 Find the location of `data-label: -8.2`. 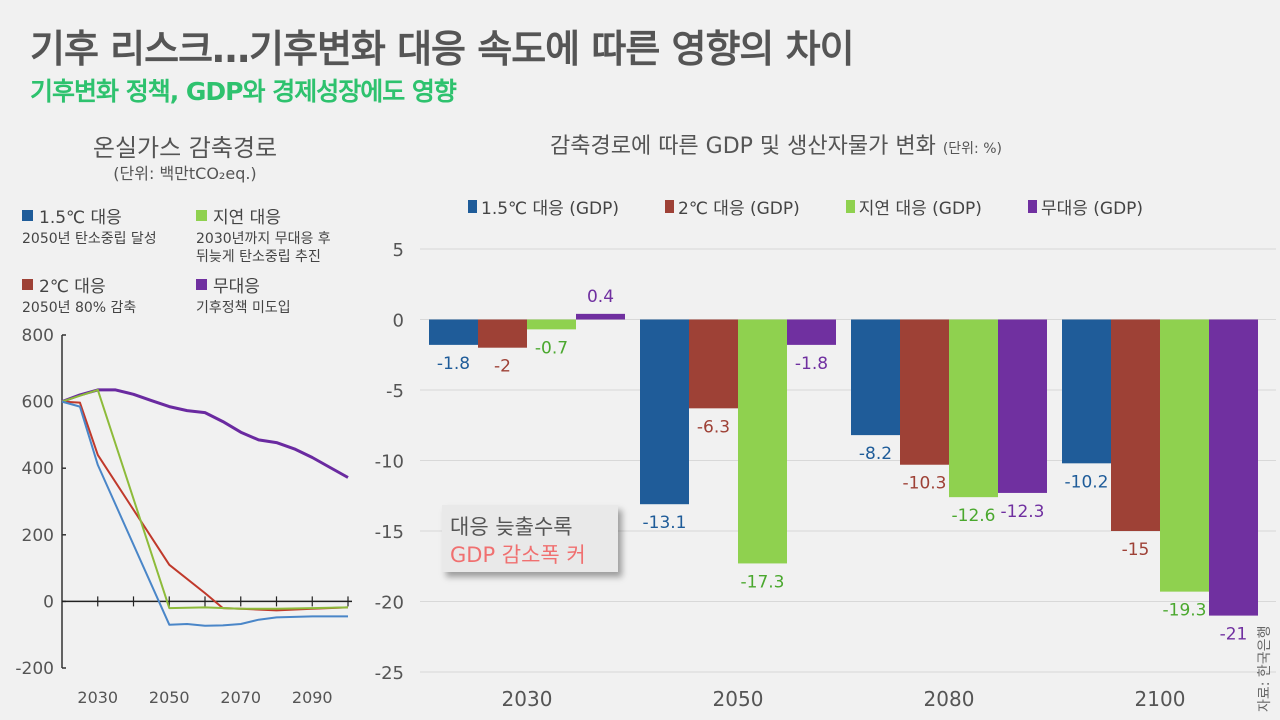

data-label: -8.2 is located at coordinates (875, 454).